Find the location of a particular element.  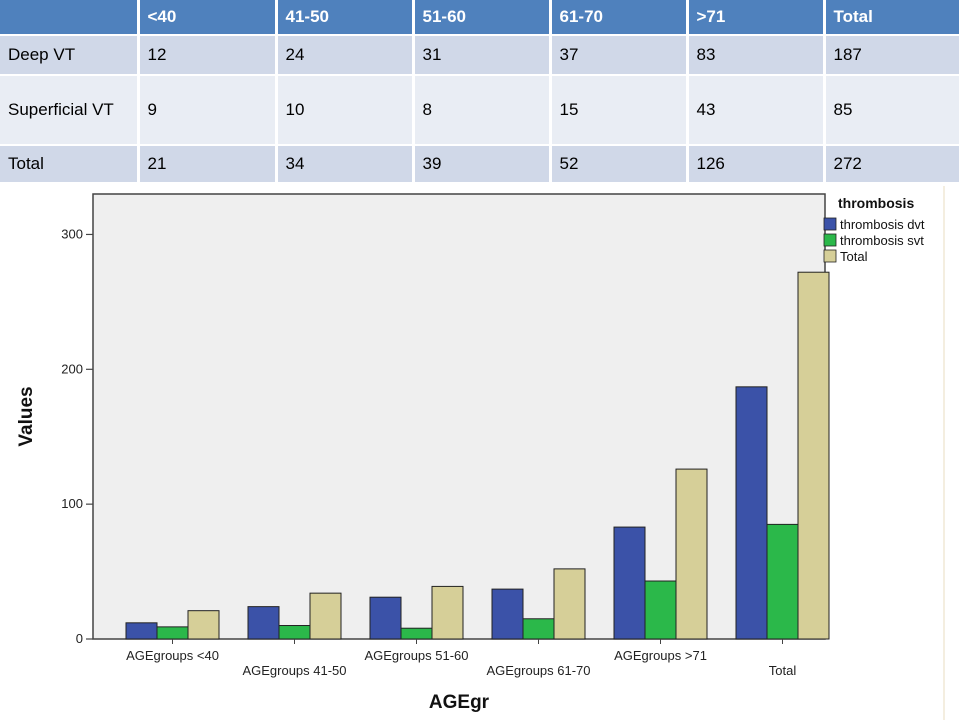

header-cell: Total is located at coordinates (892, 18).